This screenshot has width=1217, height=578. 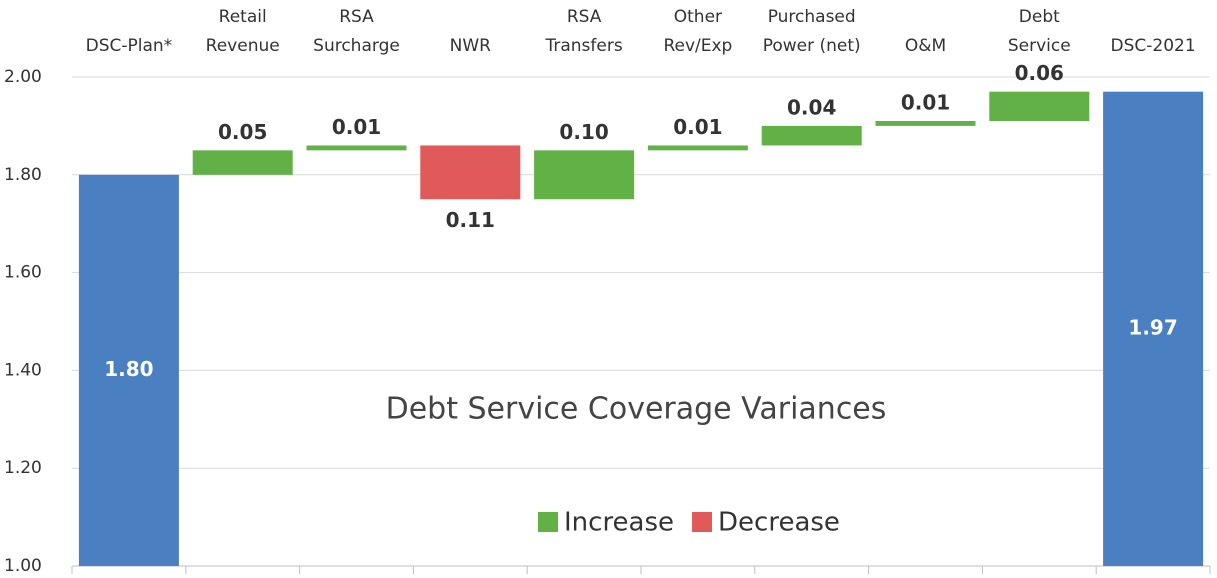 I want to click on value-label: 0.06, so click(x=1039, y=73).